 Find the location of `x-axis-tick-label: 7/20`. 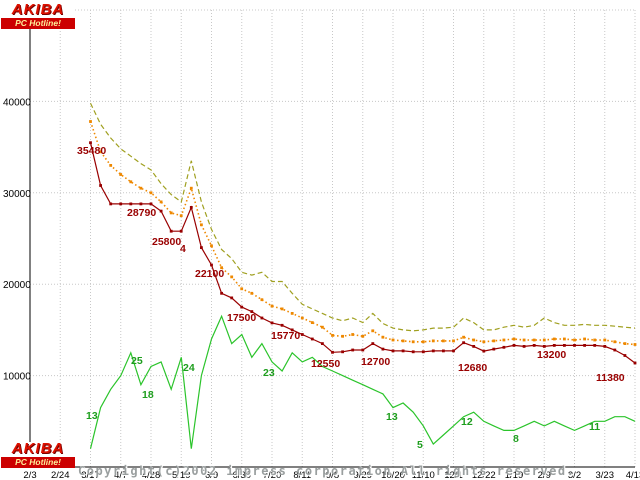

x-axis-tick-label: 7/20 is located at coordinates (272, 475).